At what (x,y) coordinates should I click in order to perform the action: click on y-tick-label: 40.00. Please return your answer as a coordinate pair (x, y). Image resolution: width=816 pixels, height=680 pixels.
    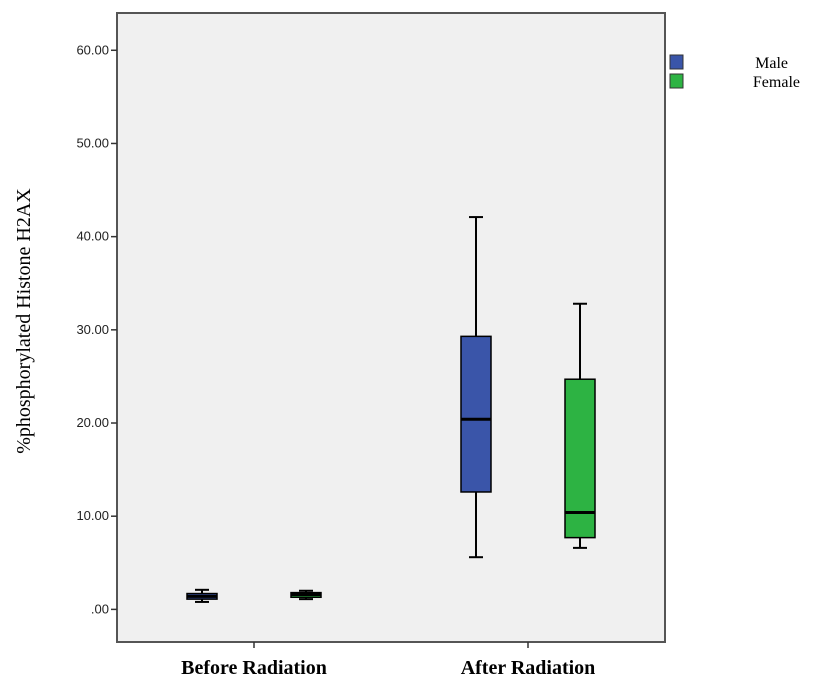
    Looking at the image, I should click on (92, 236).